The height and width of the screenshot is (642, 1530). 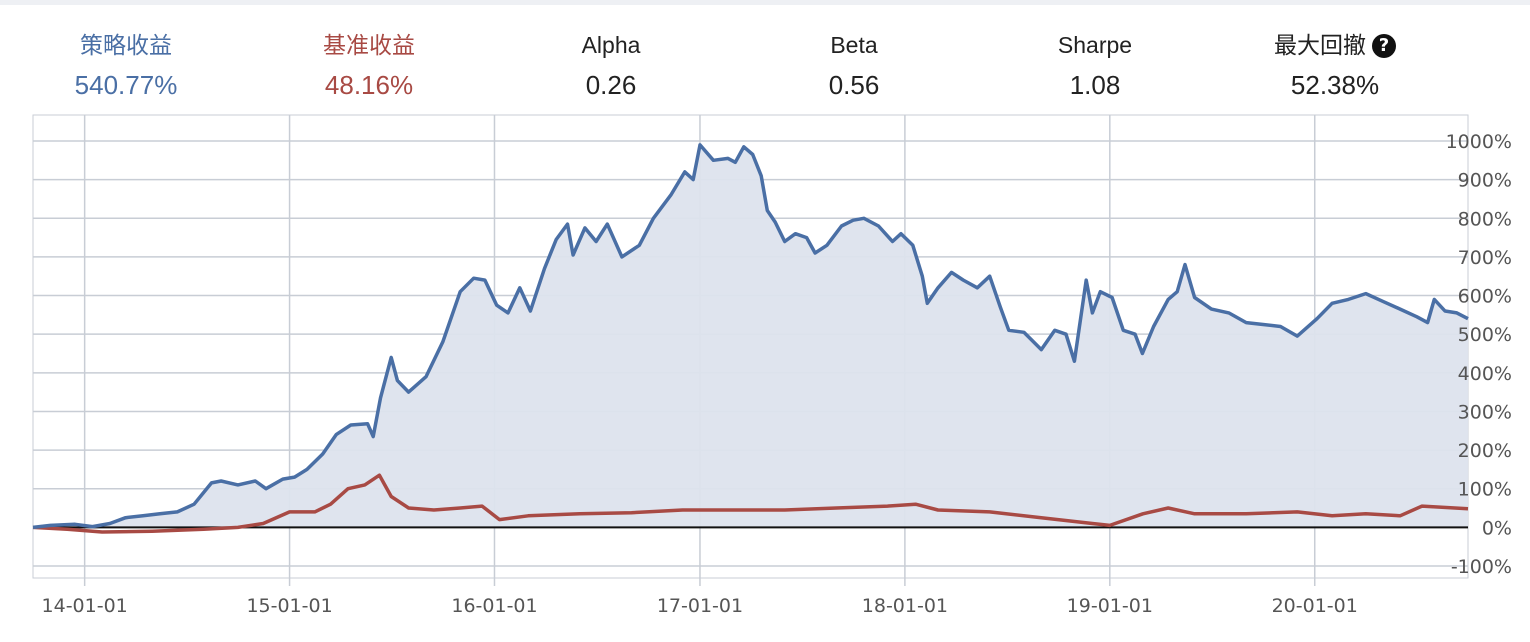 I want to click on stat-value: 52.38%, so click(x=1335, y=85).